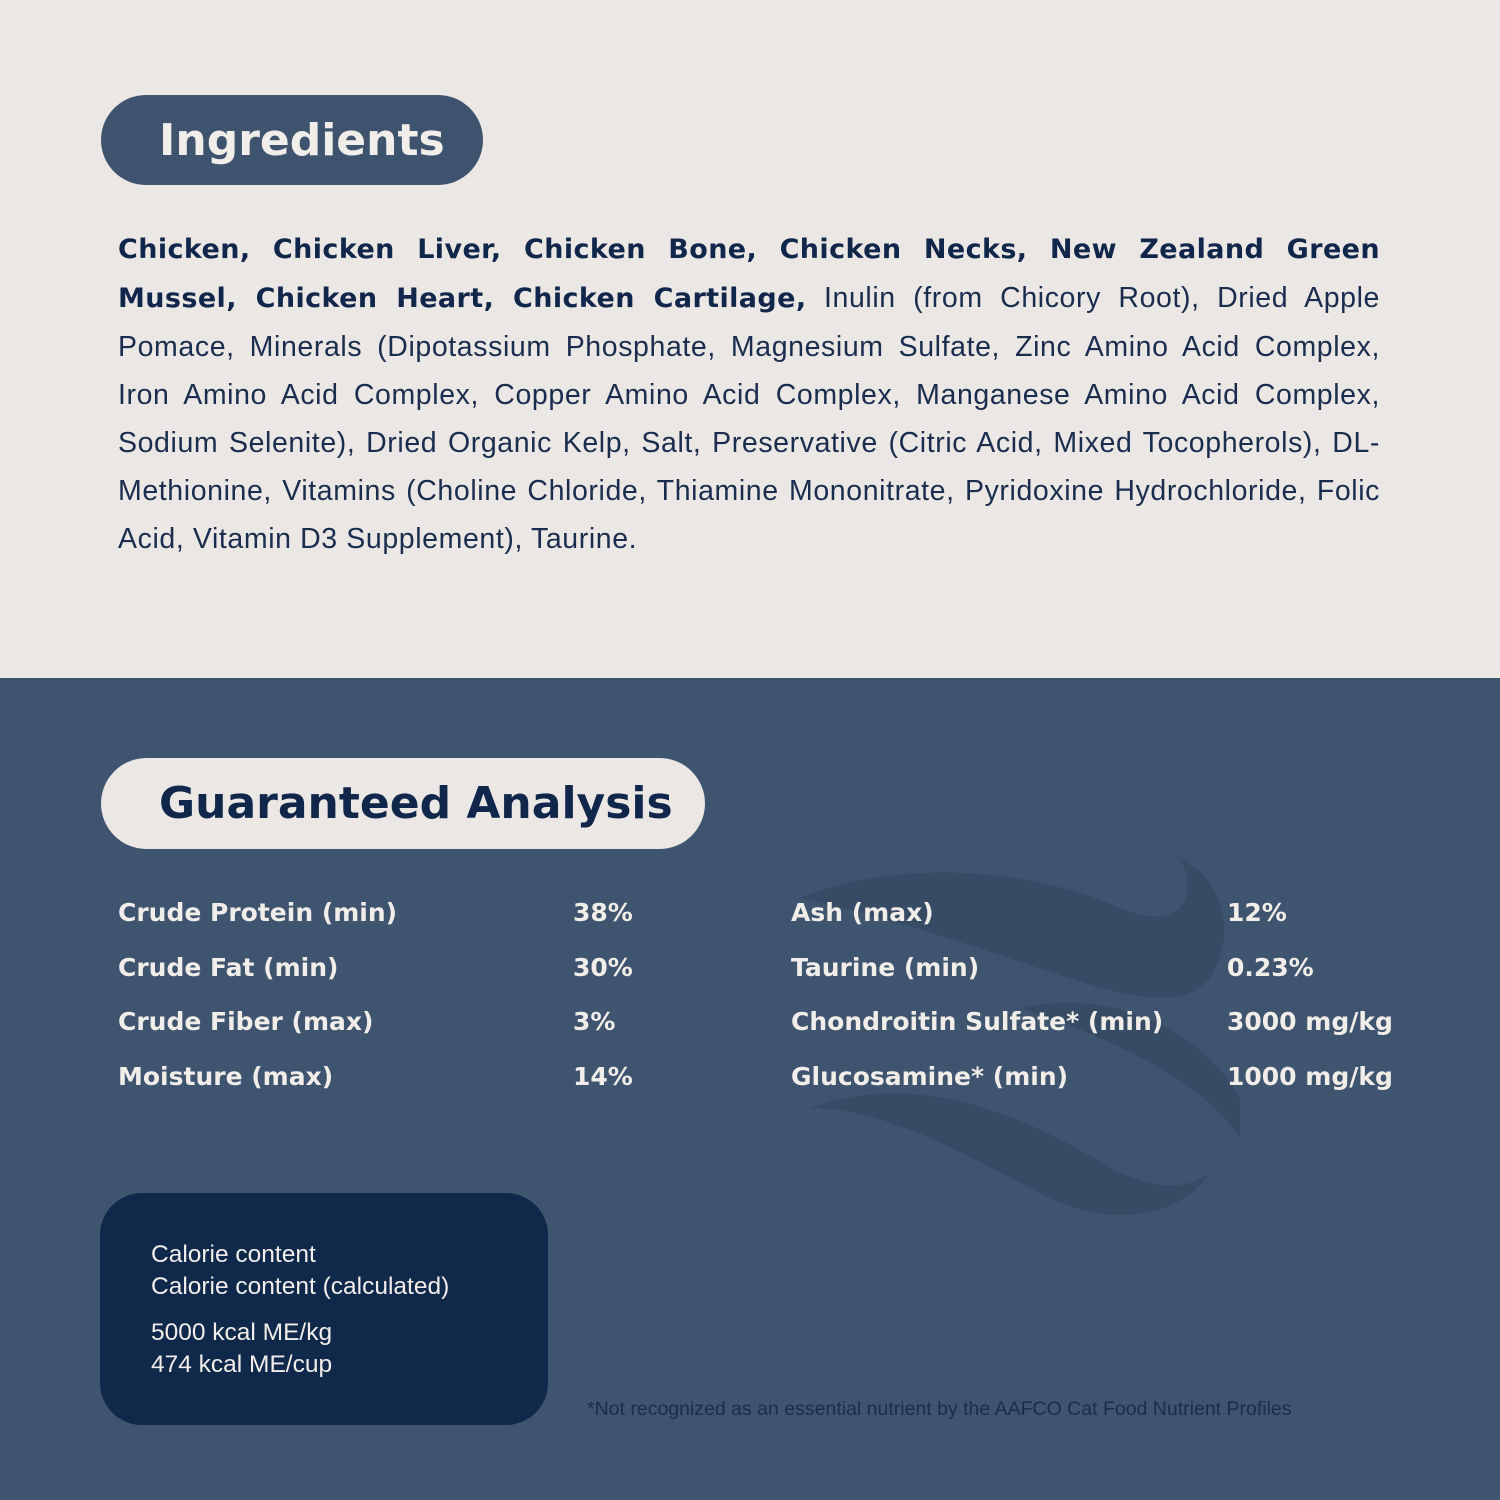 Image resolution: width=1500 pixels, height=1500 pixels. What do you see at coordinates (977, 1021) in the screenshot?
I see `analysis-label: Chondroitin Sulfate* (min)` at bounding box center [977, 1021].